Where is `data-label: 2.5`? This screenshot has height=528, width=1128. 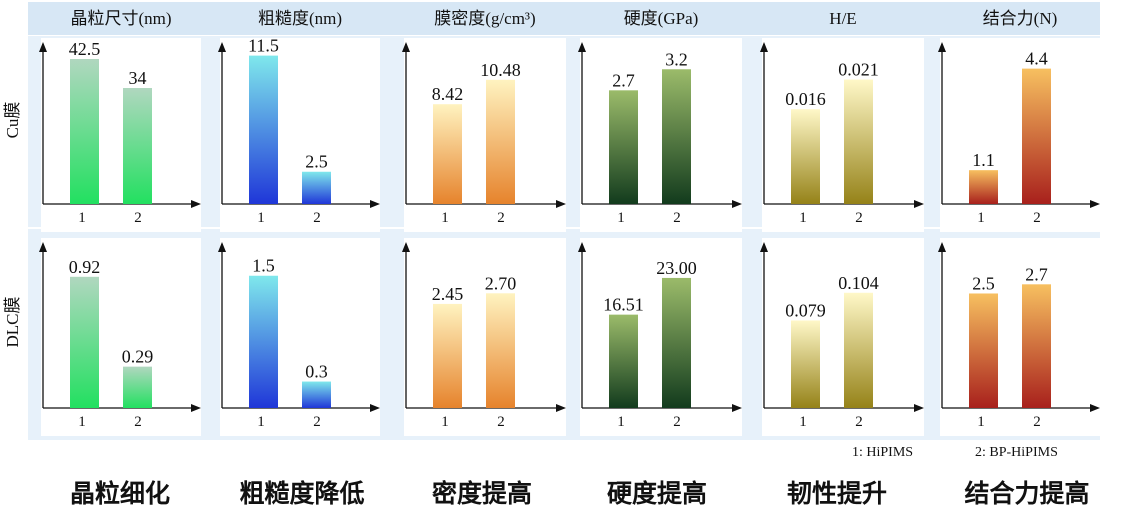 data-label: 2.5 is located at coordinates (316, 162).